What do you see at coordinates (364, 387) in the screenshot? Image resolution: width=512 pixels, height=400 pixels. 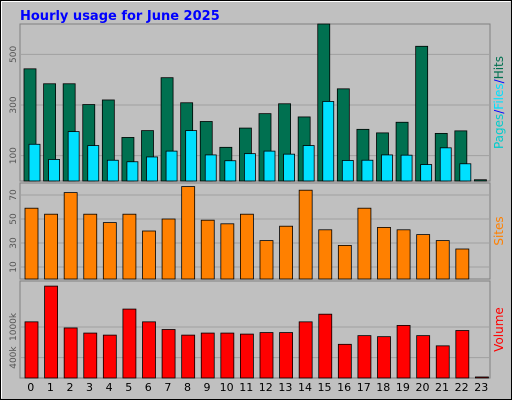 I see `x-tick-label: 17` at bounding box center [364, 387].